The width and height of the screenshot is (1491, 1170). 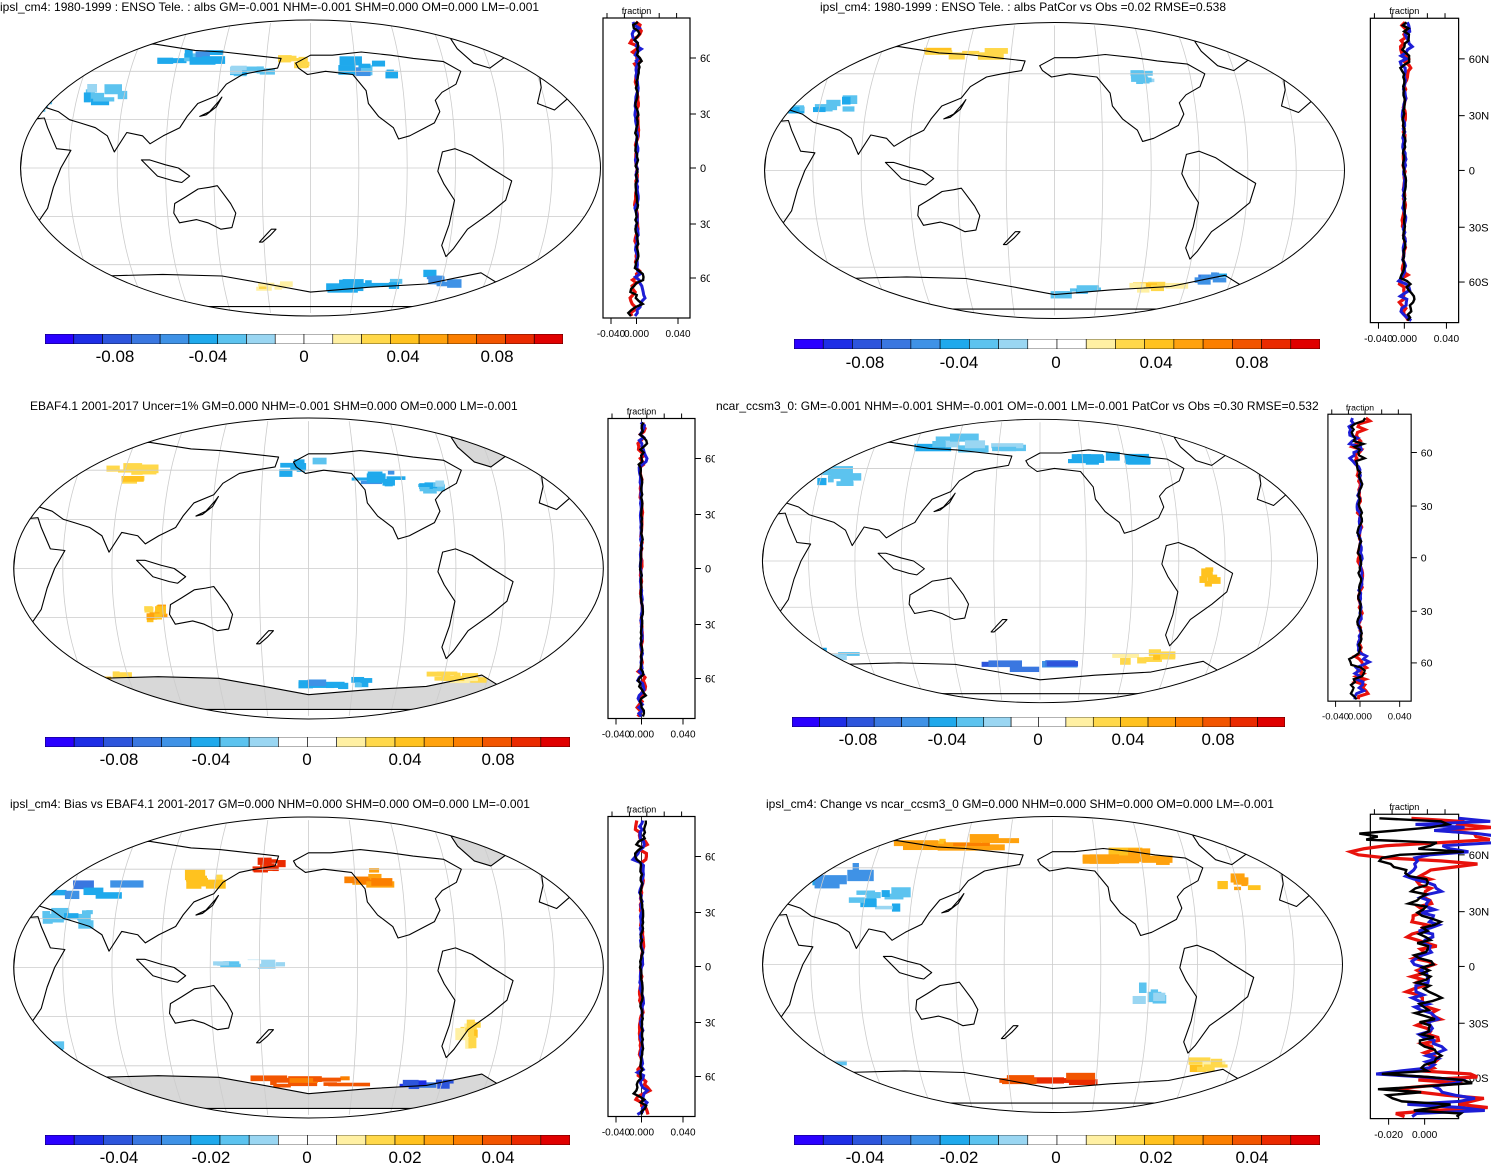 What do you see at coordinates (708, 570) in the screenshot?
I see `profile-ytick-label: 0` at bounding box center [708, 570].